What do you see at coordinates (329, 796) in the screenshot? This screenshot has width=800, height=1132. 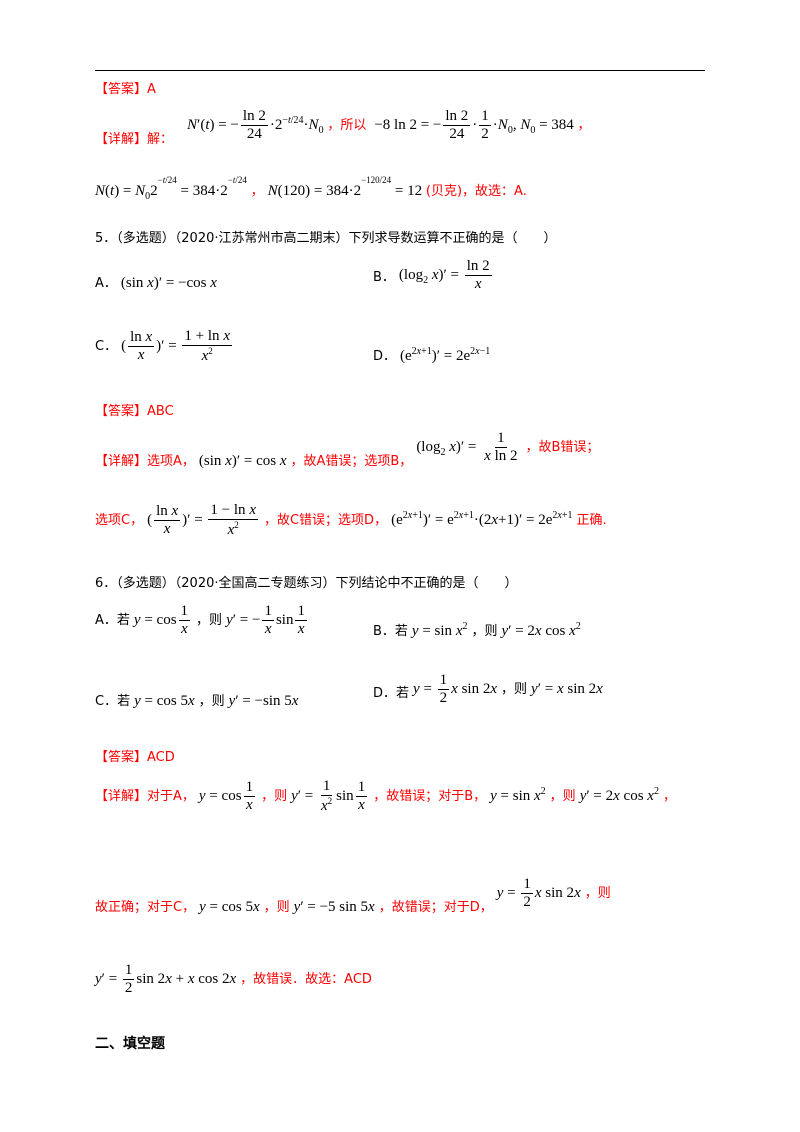 I see `q6-d-formula-2: y′ = 1 x2 sin 1 x` at bounding box center [329, 796].